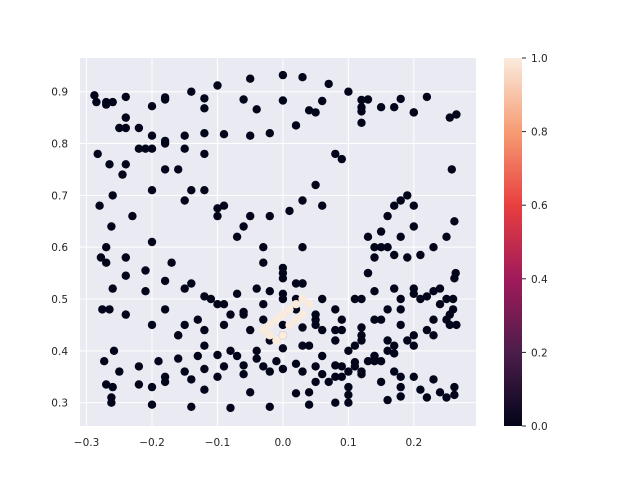 This screenshot has height=480, width=640. Describe the element at coordinates (152, 443) in the screenshot. I see `x-tick-label: −0.2` at that location.